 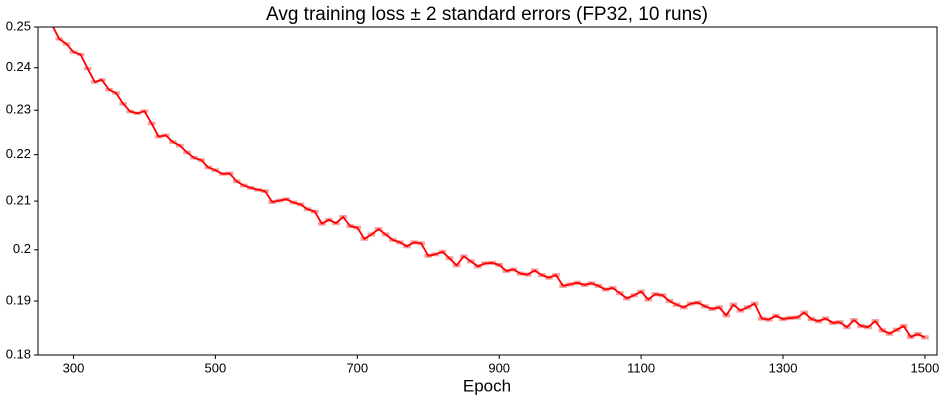 I want to click on y-tick-label: 0.2, so click(x=22, y=248).